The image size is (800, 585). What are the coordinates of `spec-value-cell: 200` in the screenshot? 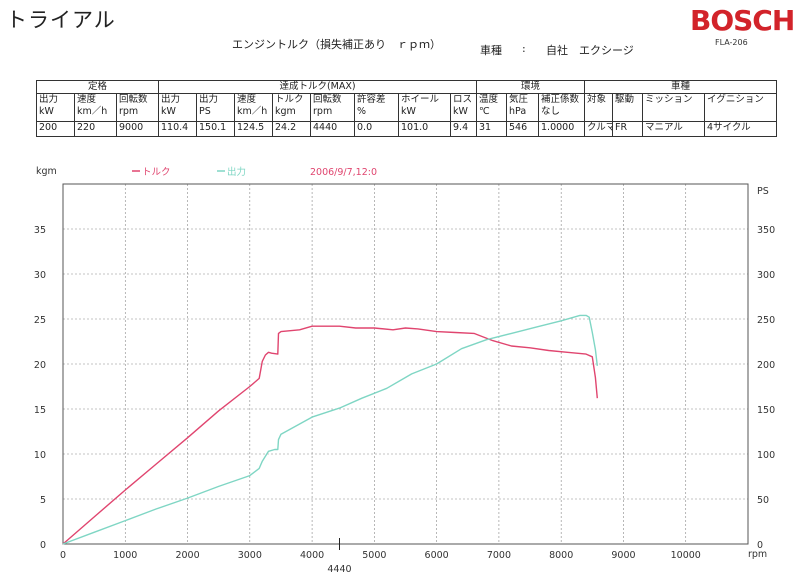 It's located at (55, 129).